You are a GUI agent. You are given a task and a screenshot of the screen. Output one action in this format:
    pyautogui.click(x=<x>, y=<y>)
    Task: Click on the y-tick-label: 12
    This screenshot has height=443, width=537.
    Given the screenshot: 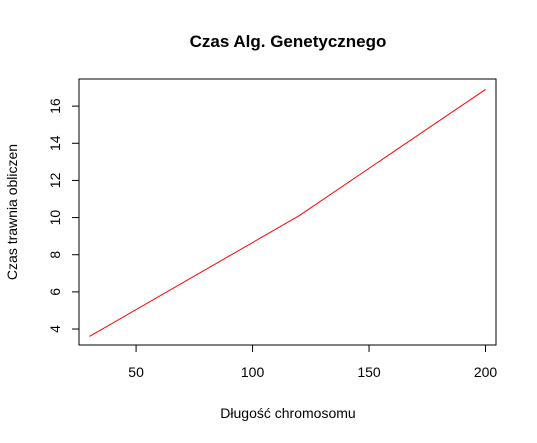 What is the action you would take?
    pyautogui.click(x=55, y=180)
    